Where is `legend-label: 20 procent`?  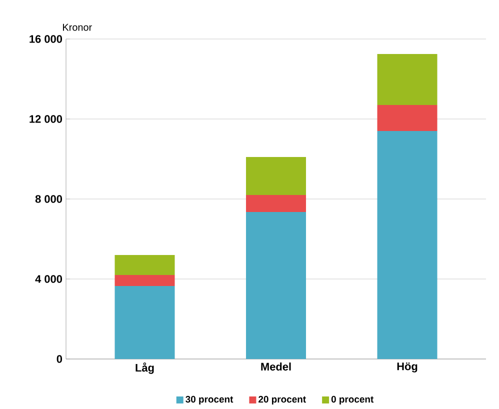
legend-label: 20 procent is located at coordinates (282, 400).